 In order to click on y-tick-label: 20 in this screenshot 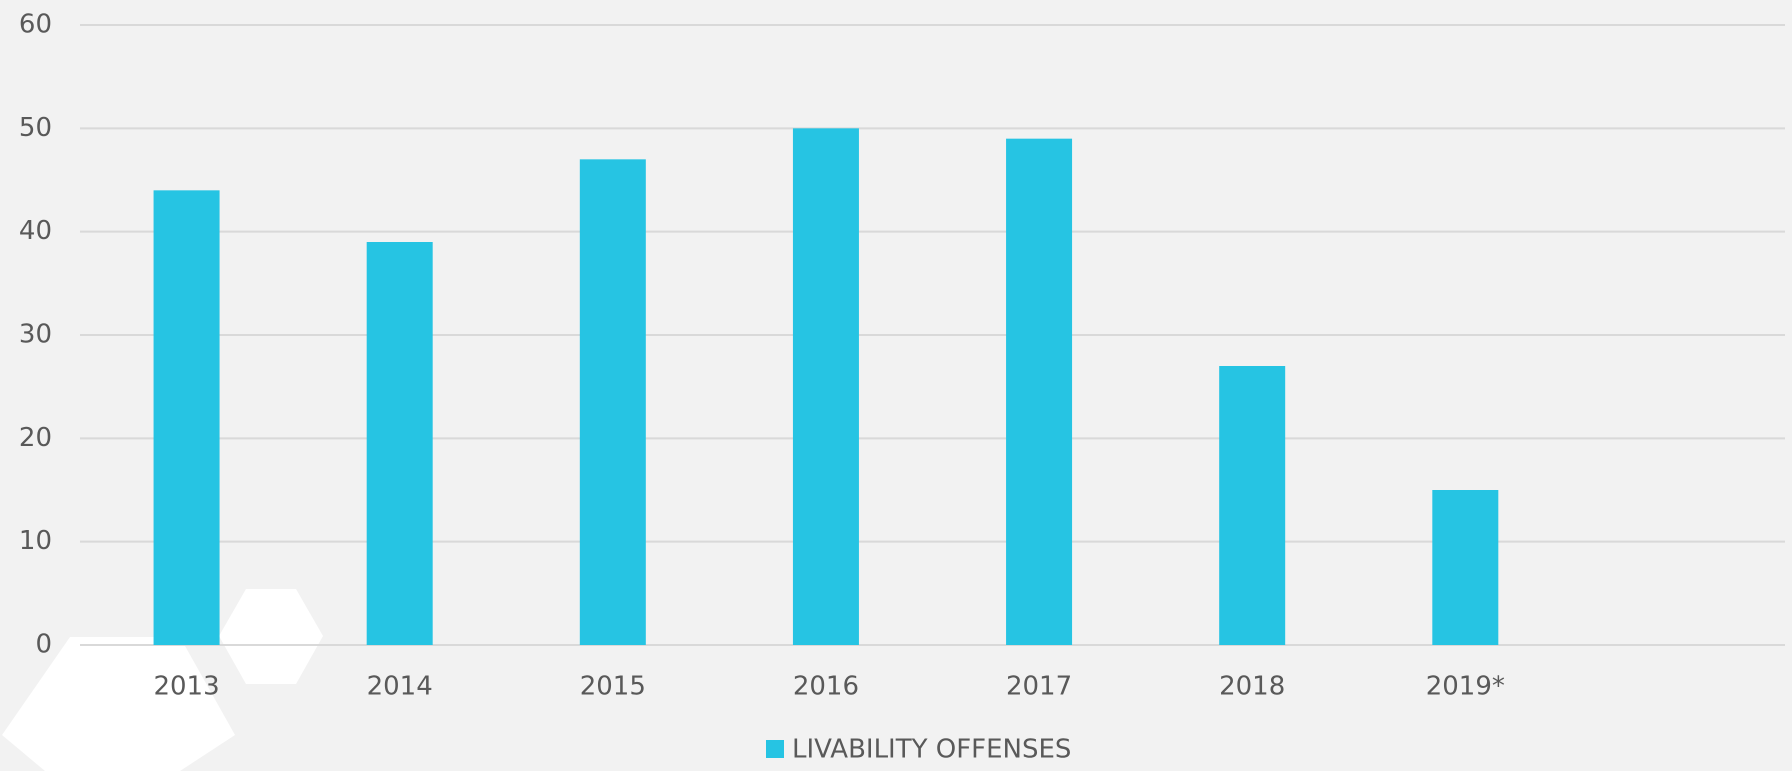, I will do `click(35, 438)`.